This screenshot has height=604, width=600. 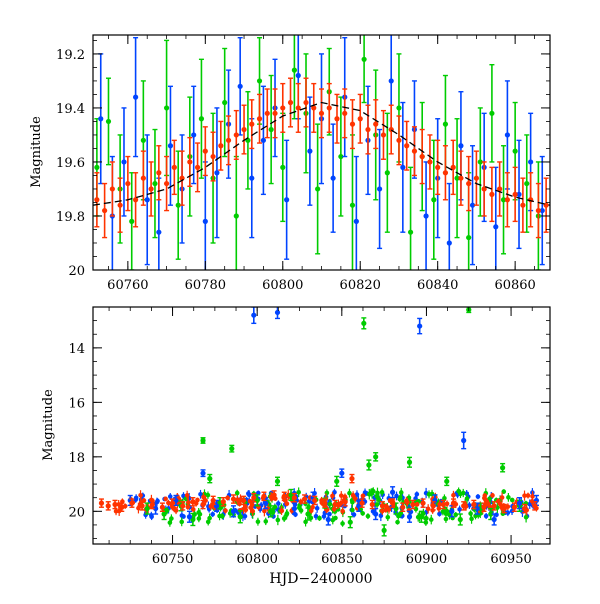 What do you see at coordinates (360, 285) in the screenshot?
I see `x-tick-label: 60820` at bounding box center [360, 285].